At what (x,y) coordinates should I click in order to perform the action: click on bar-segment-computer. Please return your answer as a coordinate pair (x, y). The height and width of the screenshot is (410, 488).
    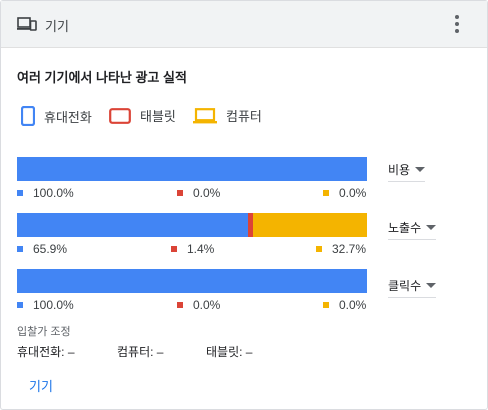
    Looking at the image, I should click on (309, 225).